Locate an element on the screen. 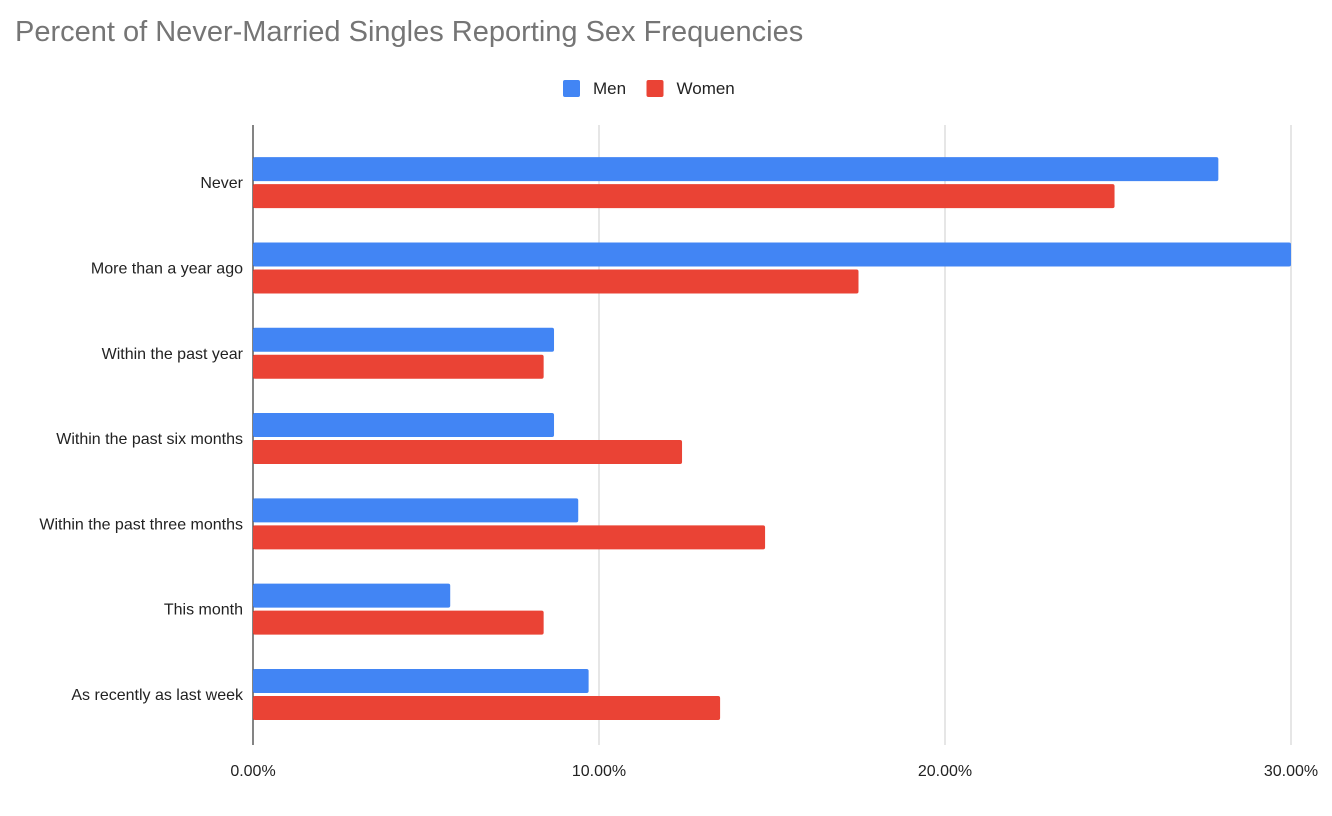  legend-label-women: Women is located at coordinates (706, 88).